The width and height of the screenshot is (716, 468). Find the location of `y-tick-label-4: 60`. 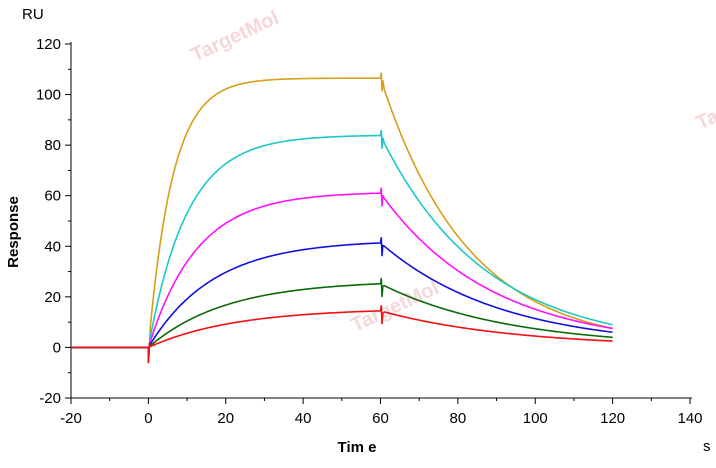

y-tick-label-4: 60 is located at coordinates (52, 196).